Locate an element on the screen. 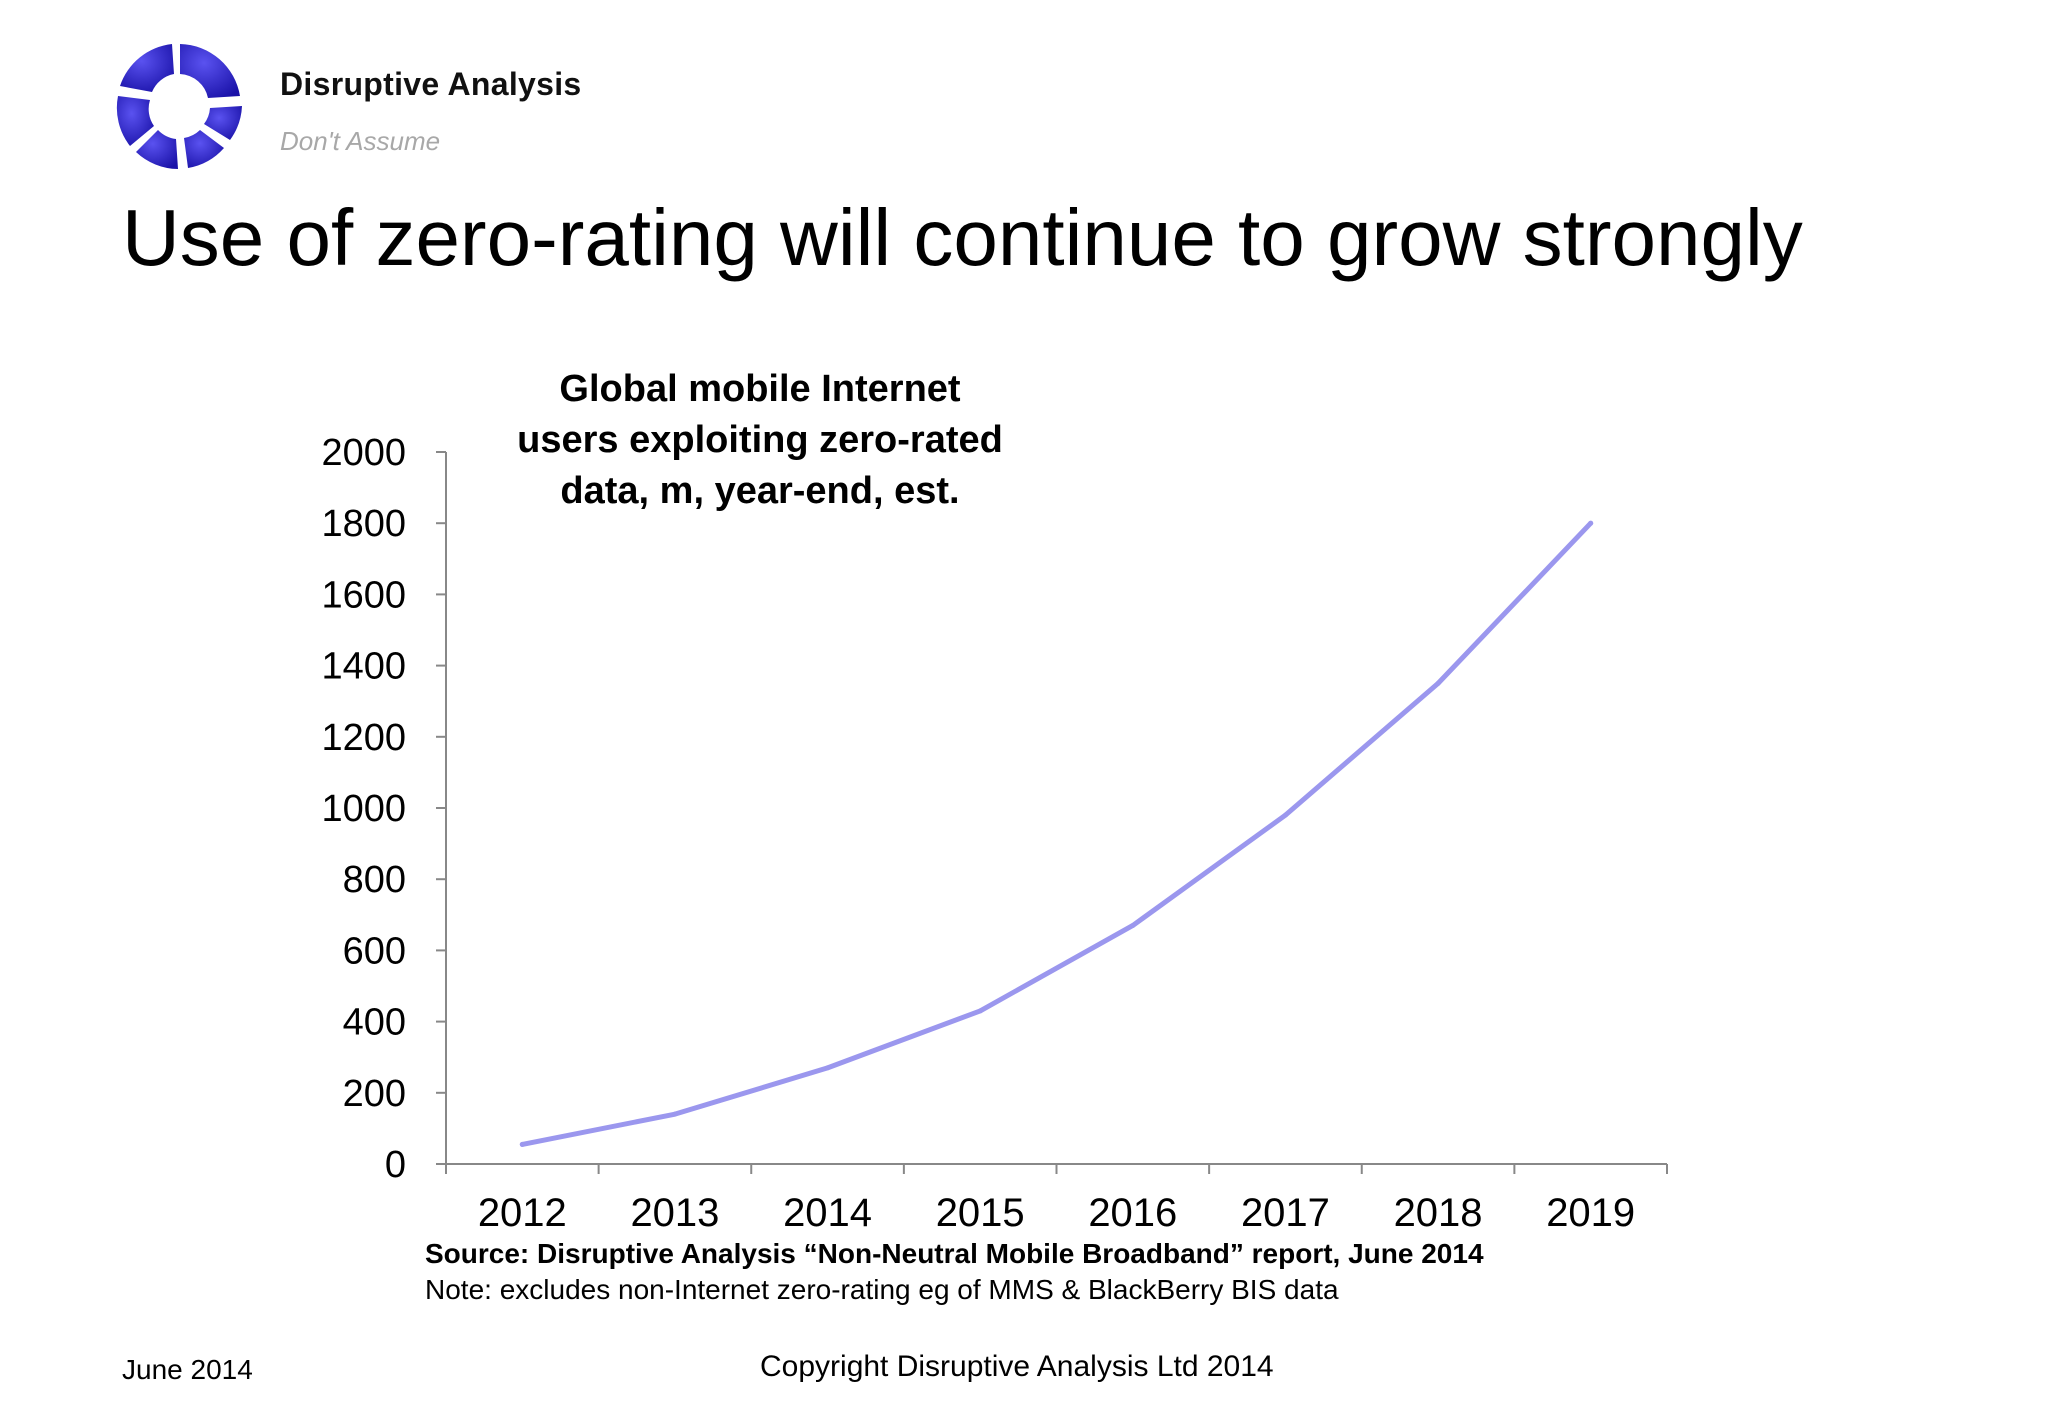 This screenshot has width=2048, height=1418. x-tick-label: 2016 is located at coordinates (1132, 1213).